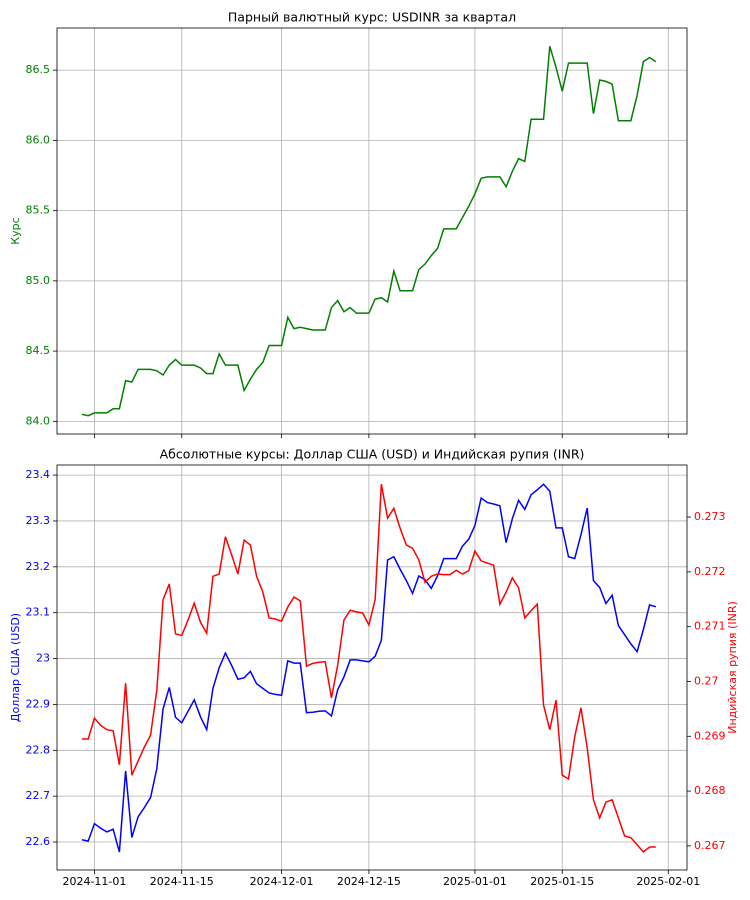 The width and height of the screenshot is (750, 900). I want to click on y-tick-label: 22.6, so click(38, 841).